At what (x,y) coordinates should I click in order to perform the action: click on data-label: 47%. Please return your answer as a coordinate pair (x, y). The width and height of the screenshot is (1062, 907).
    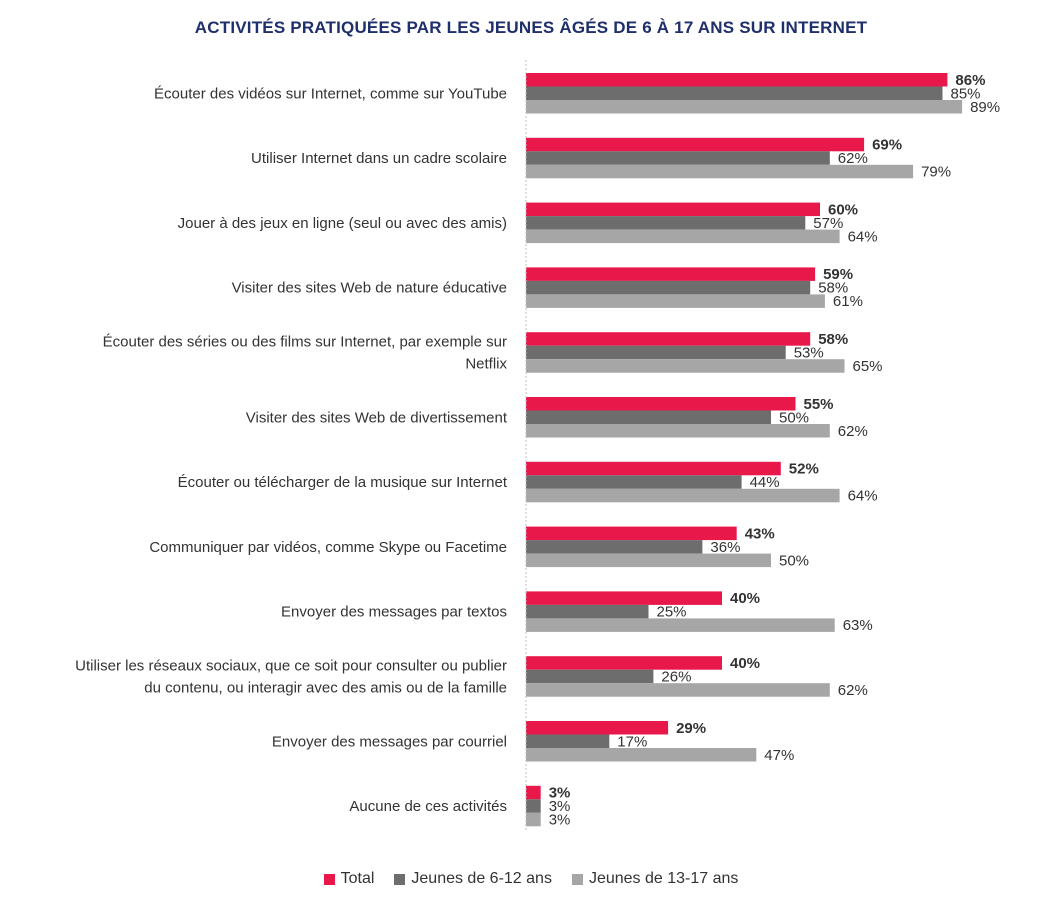
    Looking at the image, I should click on (779, 755).